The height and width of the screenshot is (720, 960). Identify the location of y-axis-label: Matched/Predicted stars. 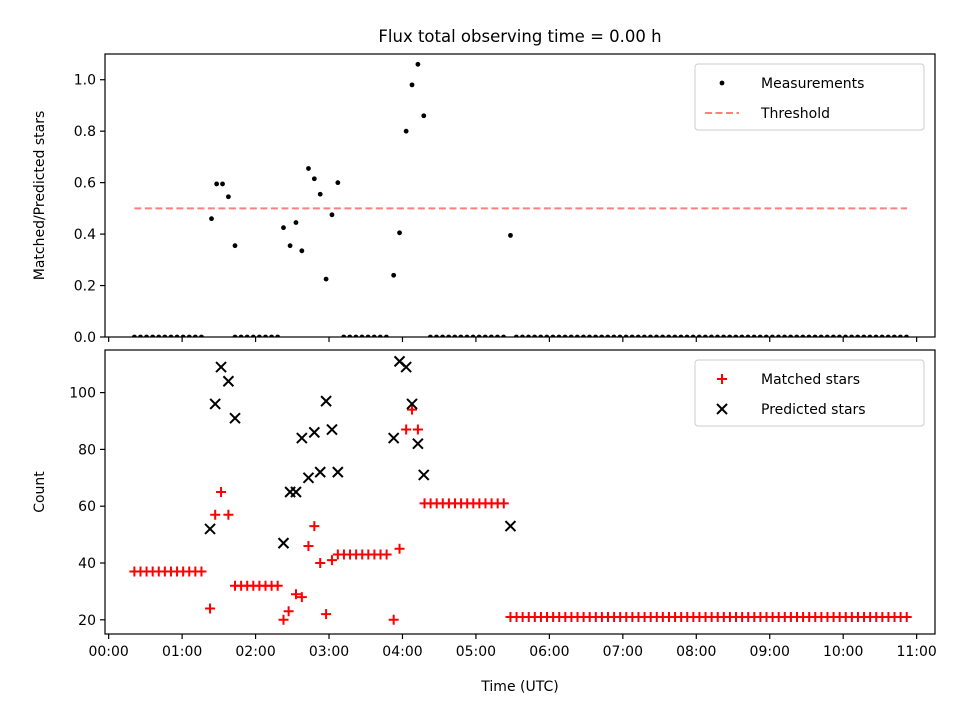
(40, 196).